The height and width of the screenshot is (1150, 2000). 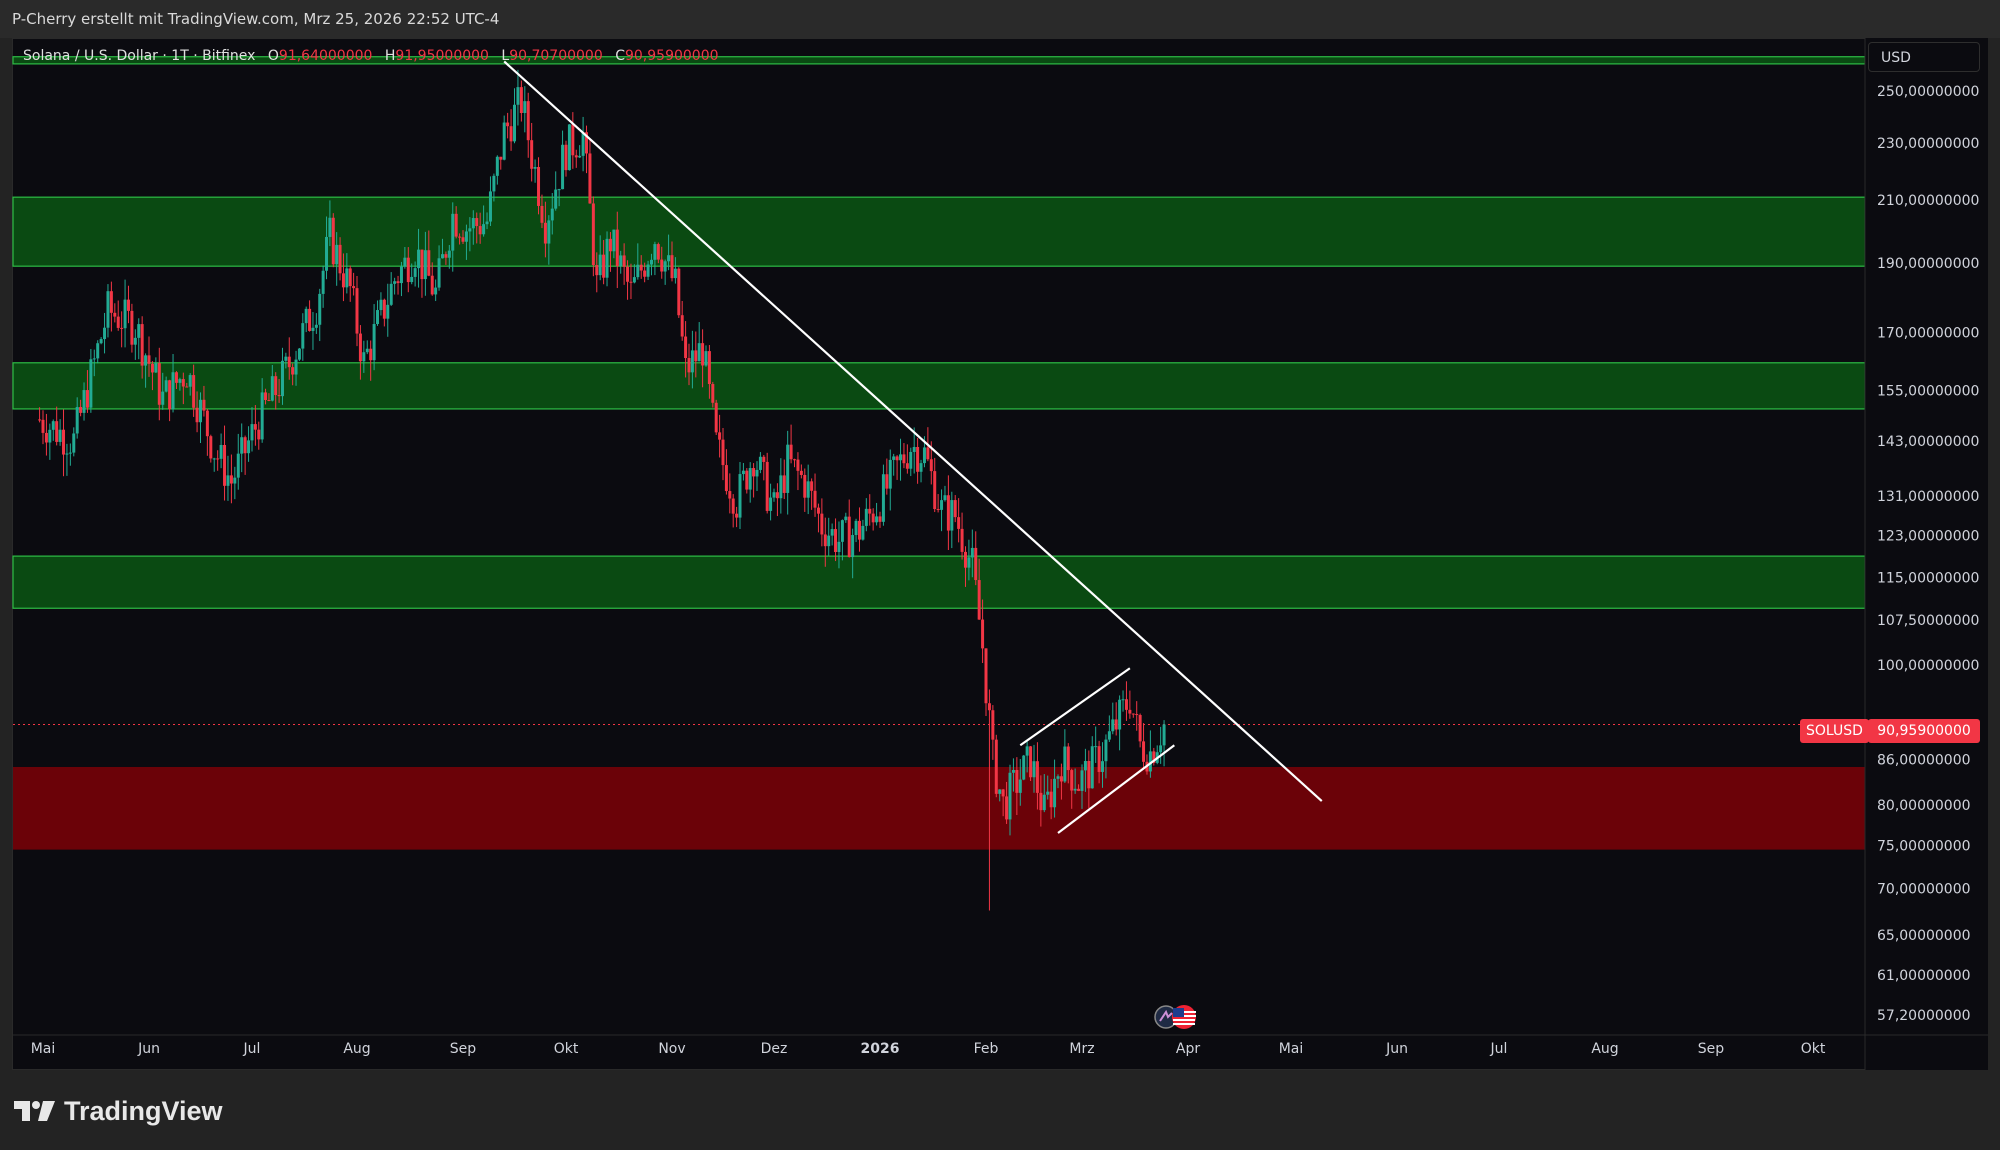 What do you see at coordinates (1176, 1017) in the screenshot?
I see `us-flag-icon` at bounding box center [1176, 1017].